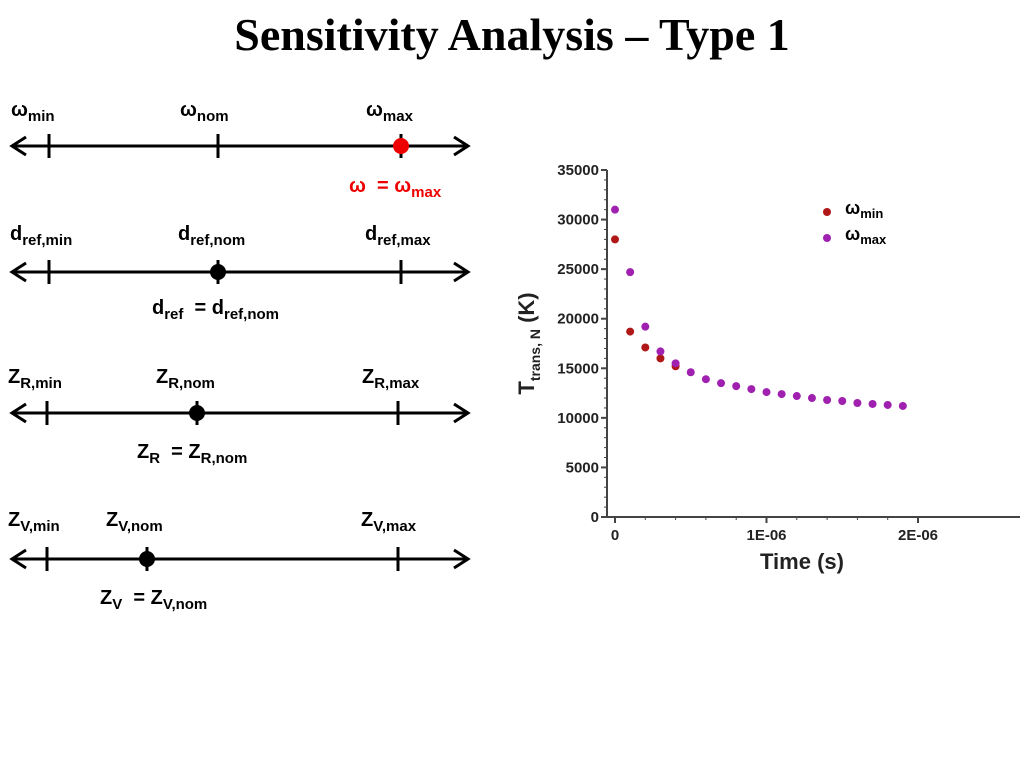 This screenshot has height=768, width=1024. What do you see at coordinates (18, 272) in the screenshot?
I see `dref-left-arrow` at bounding box center [18, 272].